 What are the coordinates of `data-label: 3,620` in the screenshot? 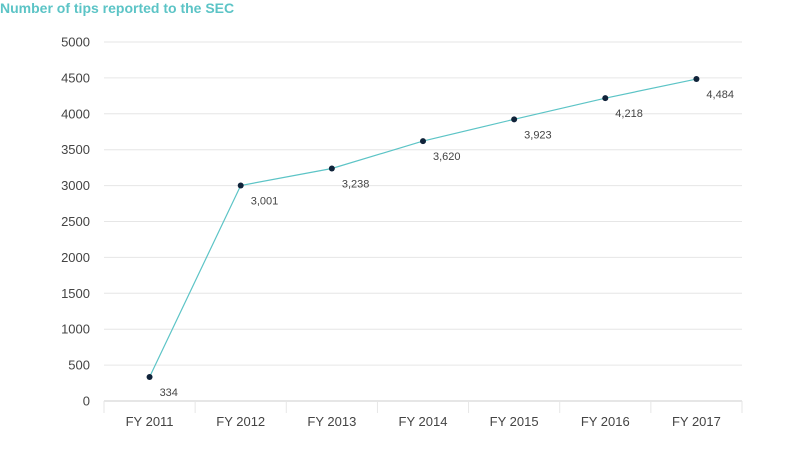 It's located at (447, 157).